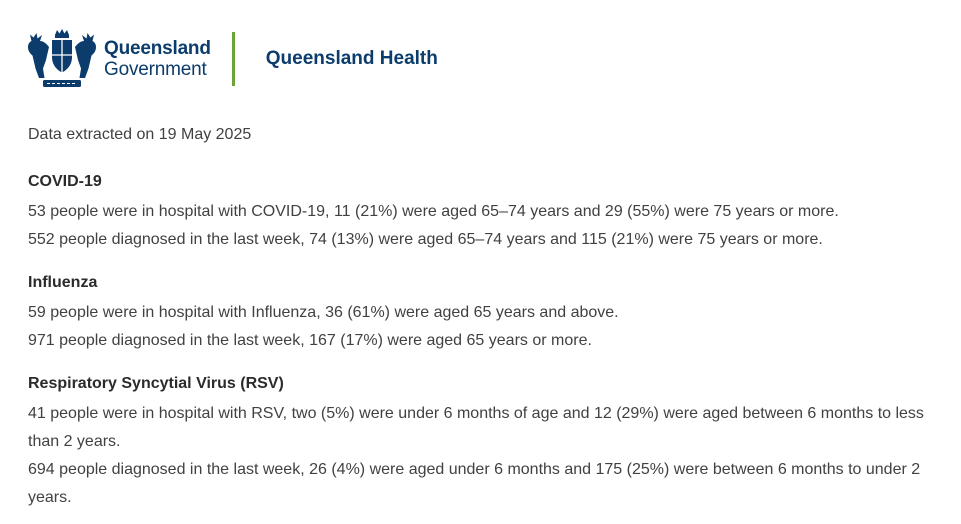 The image size is (961, 524). I want to click on data-extracted-note: Data extracted on 19 May 2025, so click(140, 134).